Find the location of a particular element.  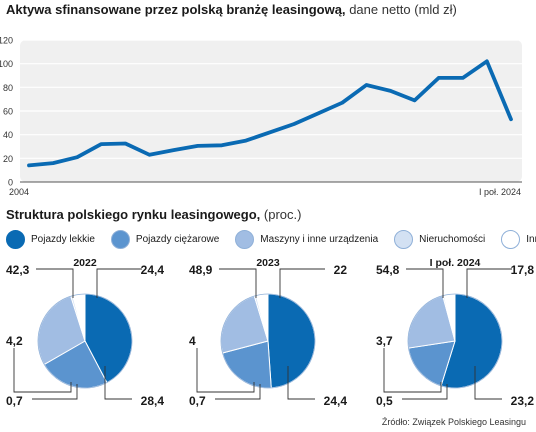

legend-label: Pojazdy ciężarowe is located at coordinates (177, 239).